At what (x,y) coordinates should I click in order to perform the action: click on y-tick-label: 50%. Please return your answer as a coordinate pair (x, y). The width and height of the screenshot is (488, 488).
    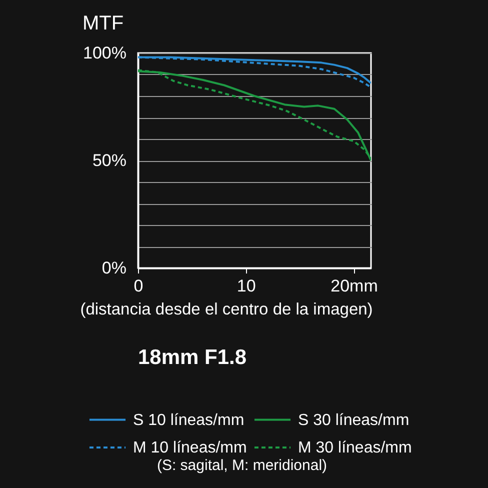
    Looking at the image, I should click on (109, 160).